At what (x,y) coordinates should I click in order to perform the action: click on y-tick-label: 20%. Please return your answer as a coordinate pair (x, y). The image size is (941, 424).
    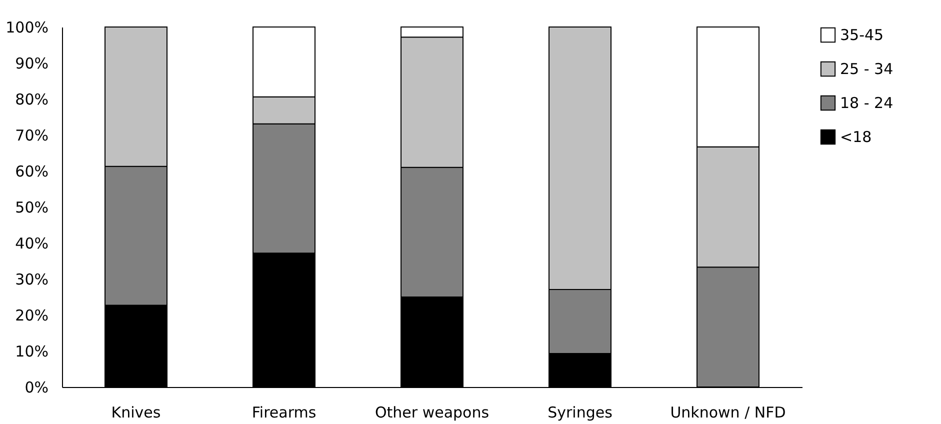
    Looking at the image, I should click on (31, 315).